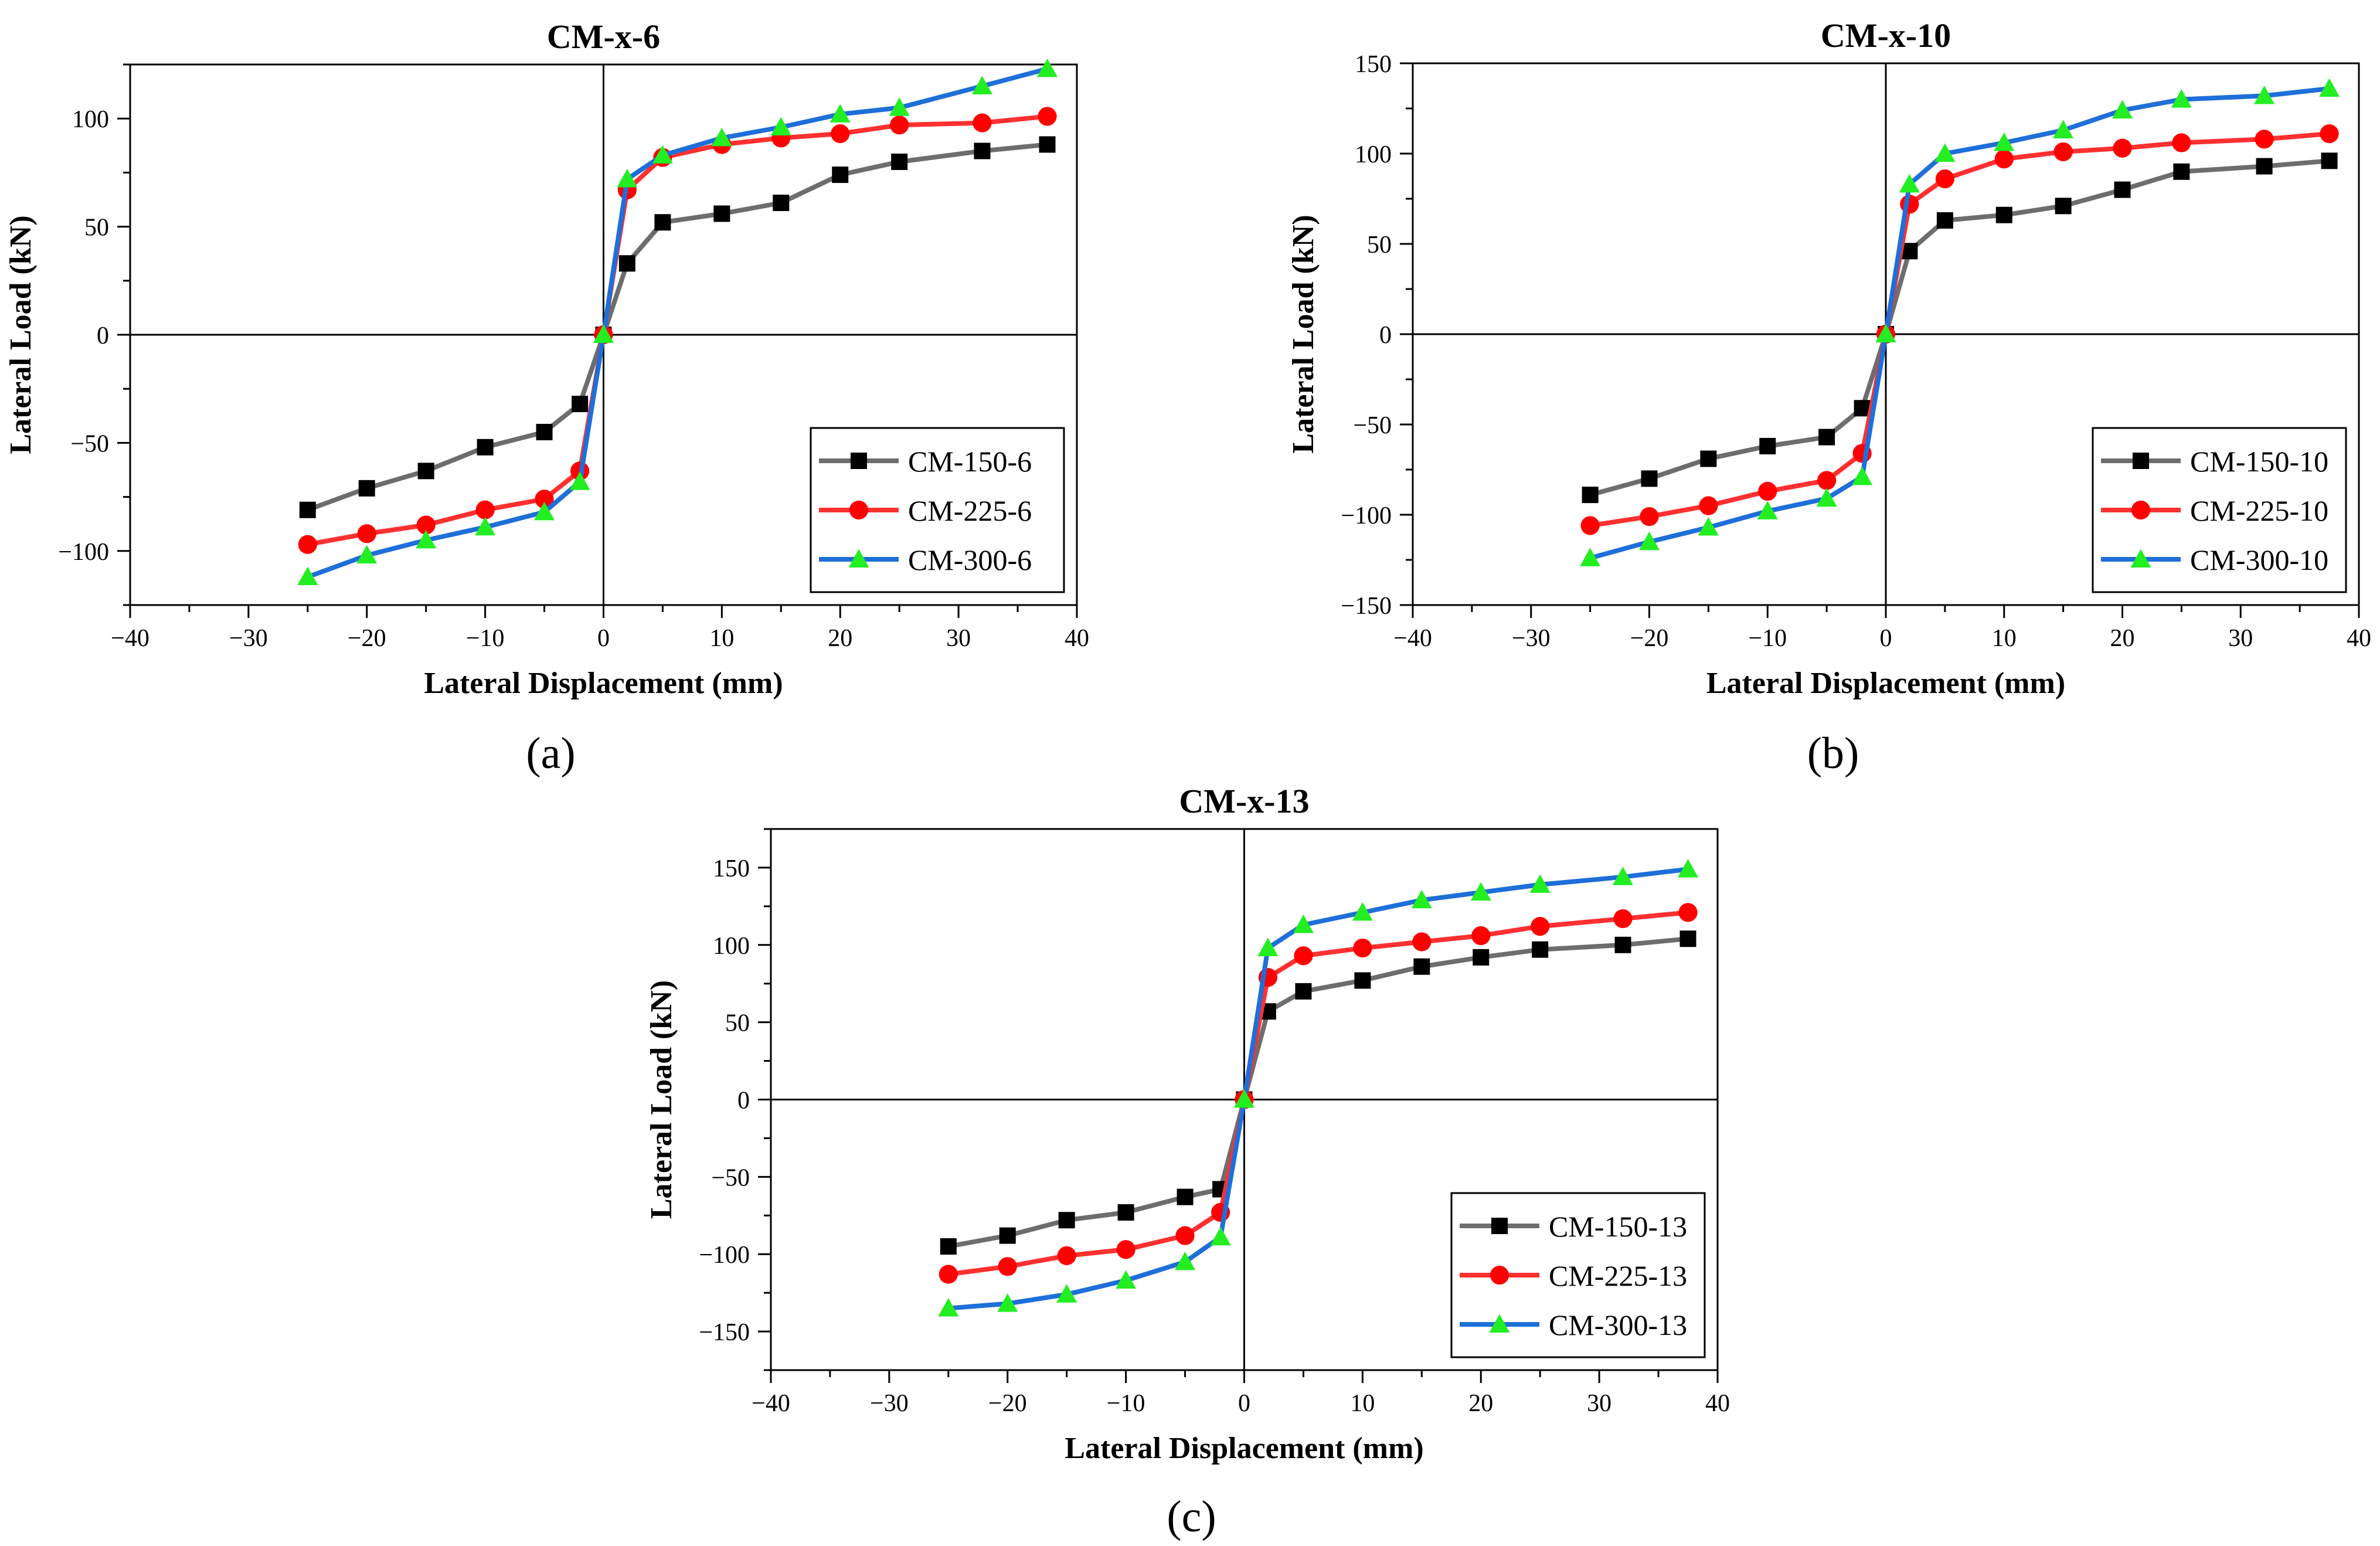 This screenshot has width=2380, height=1546. What do you see at coordinates (550, 754) in the screenshot?
I see `panel-caption: (a)` at bounding box center [550, 754].